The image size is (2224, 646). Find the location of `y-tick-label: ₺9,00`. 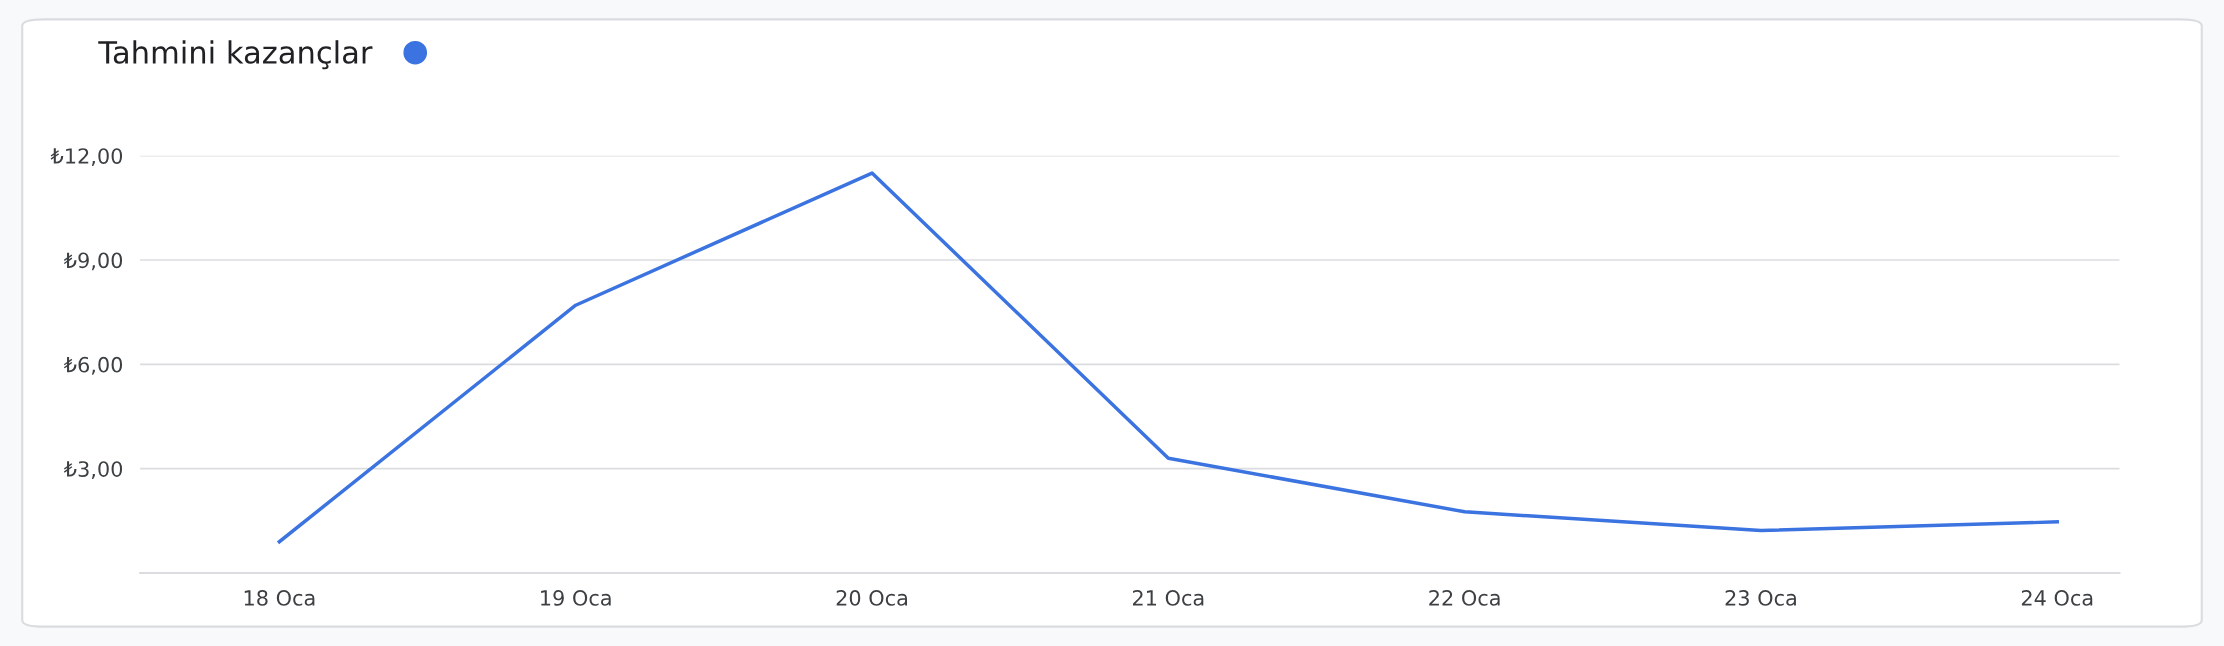

y-tick-label: ₺9,00 is located at coordinates (93, 261).